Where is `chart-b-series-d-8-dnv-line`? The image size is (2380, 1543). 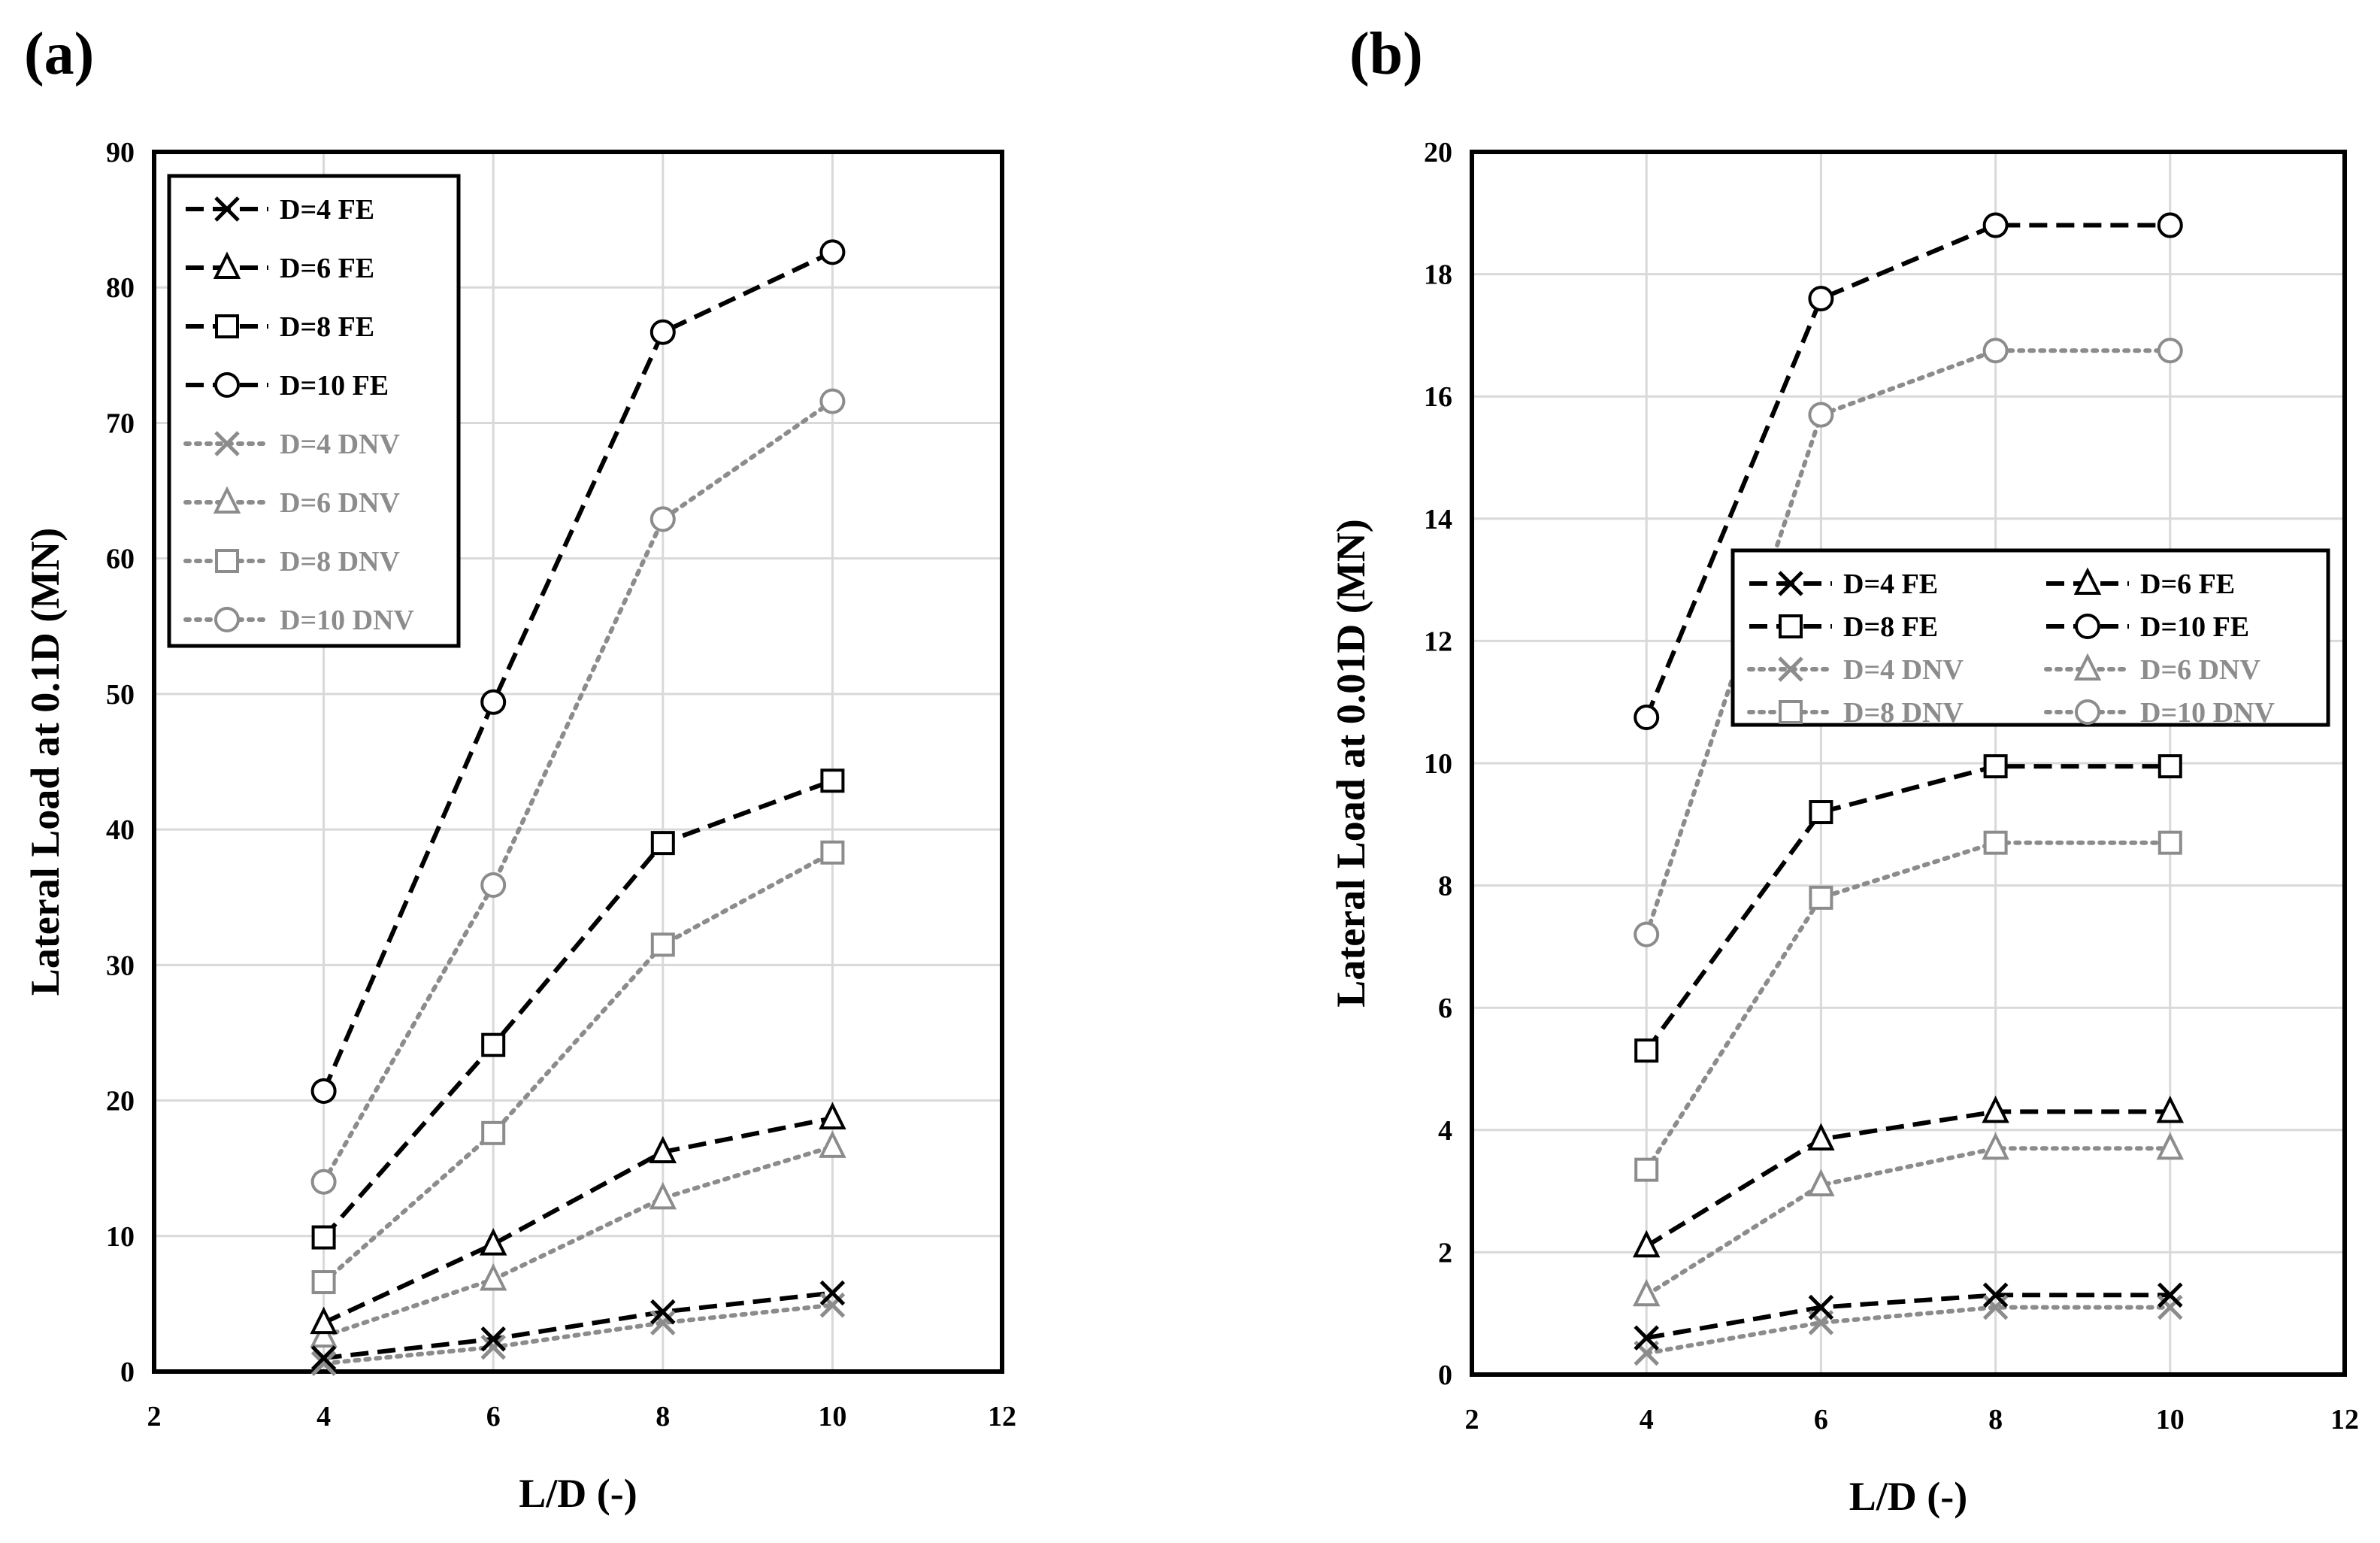 chart-b-series-d-8-dnv-line is located at coordinates (1908, 1006).